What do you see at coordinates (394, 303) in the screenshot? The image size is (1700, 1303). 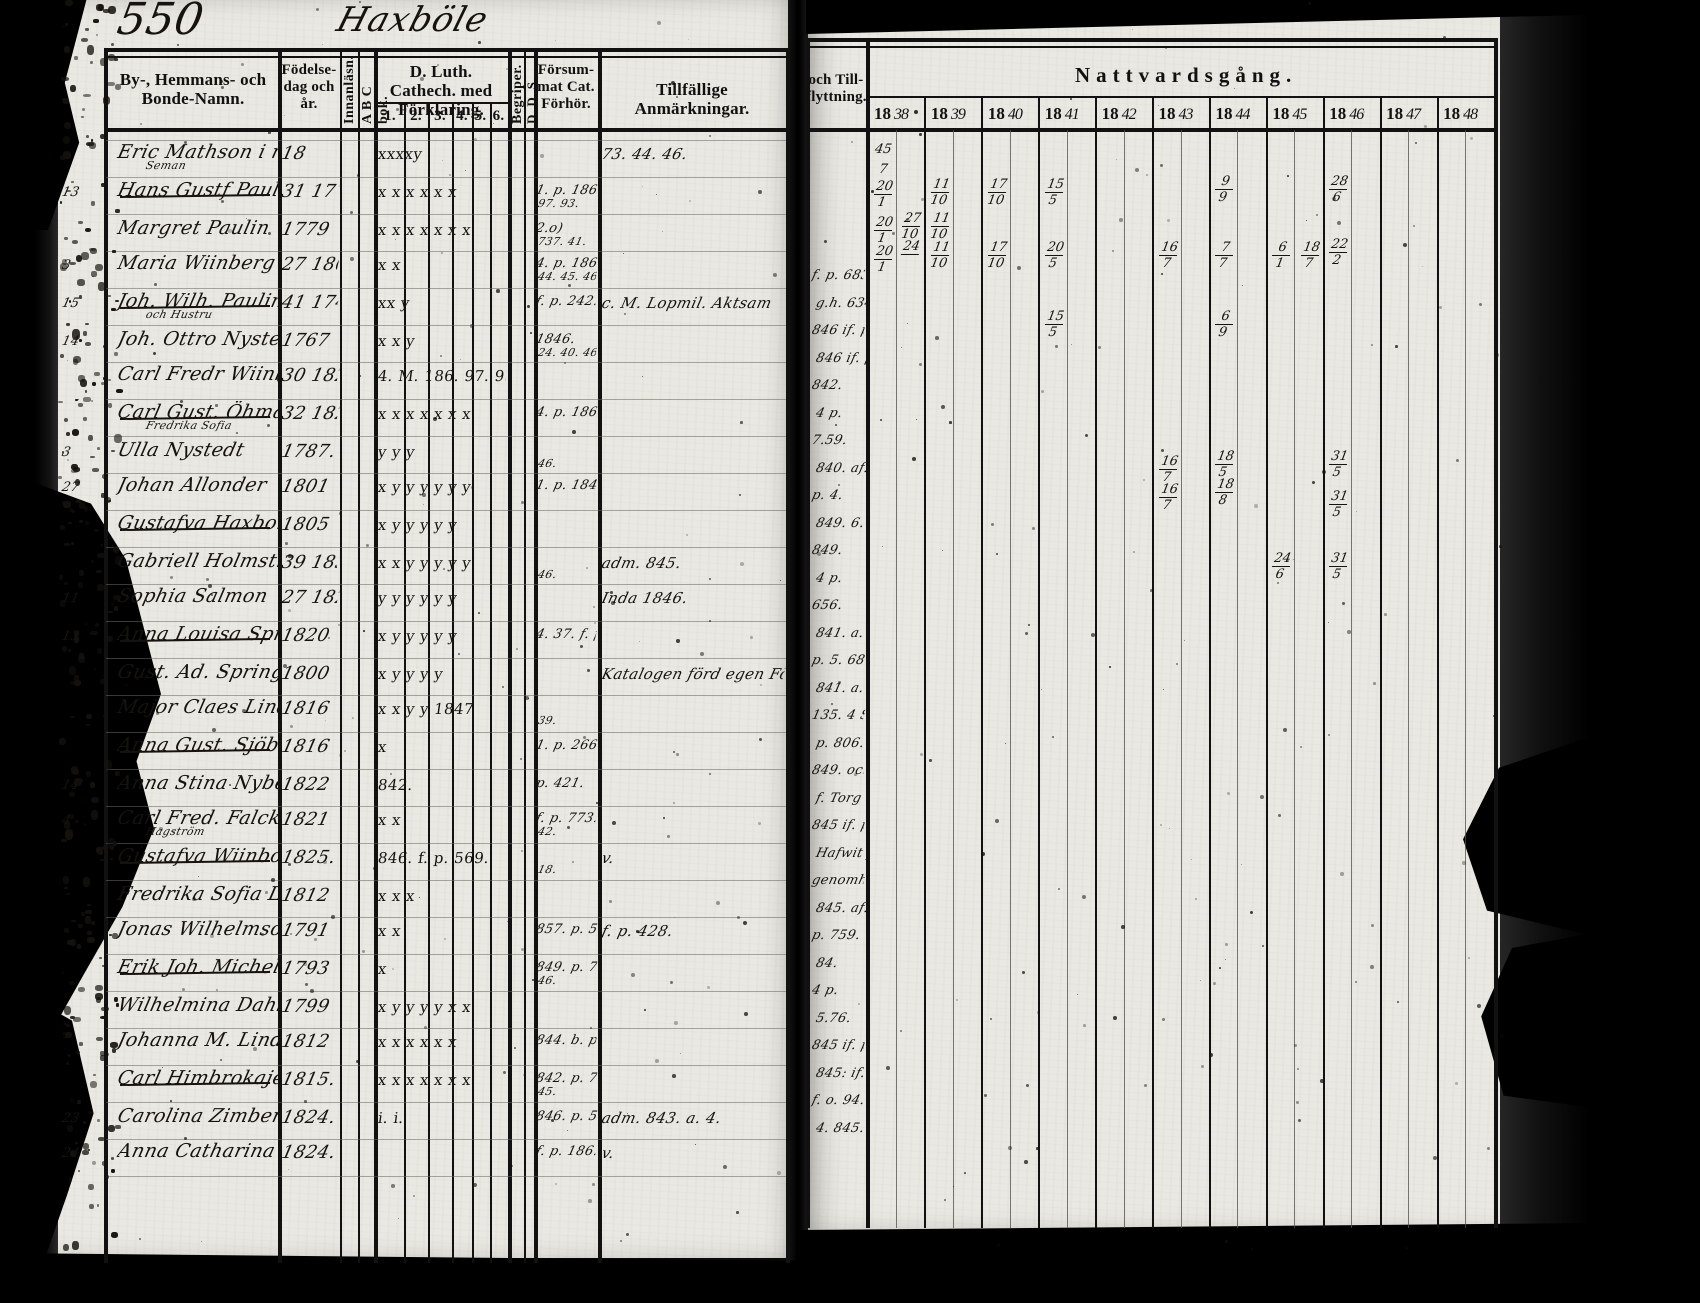 I see `row-catechism-marks: xx y` at bounding box center [394, 303].